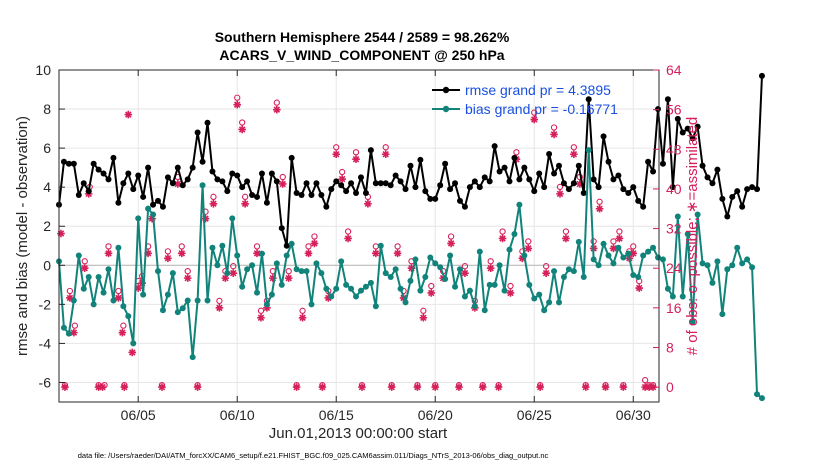 Image resolution: width=830 pixels, height=470 pixels. I want to click on right-y-tick-label: 64, so click(674, 70).